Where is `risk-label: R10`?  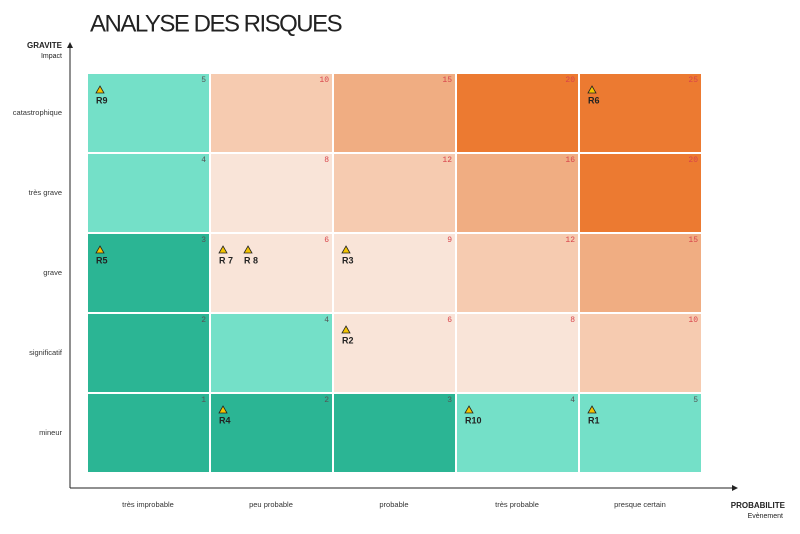 risk-label: R10 is located at coordinates (473, 420).